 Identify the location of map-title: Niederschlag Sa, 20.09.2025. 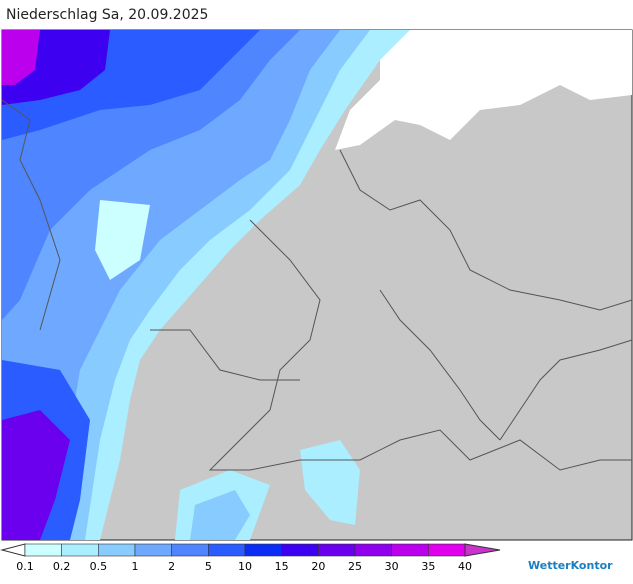
(107, 15).